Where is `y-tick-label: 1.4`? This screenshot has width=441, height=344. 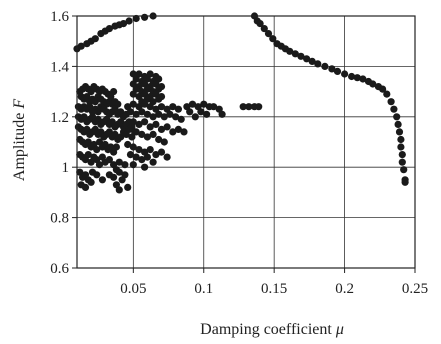
y-tick-label: 1.4 is located at coordinates (59, 67).